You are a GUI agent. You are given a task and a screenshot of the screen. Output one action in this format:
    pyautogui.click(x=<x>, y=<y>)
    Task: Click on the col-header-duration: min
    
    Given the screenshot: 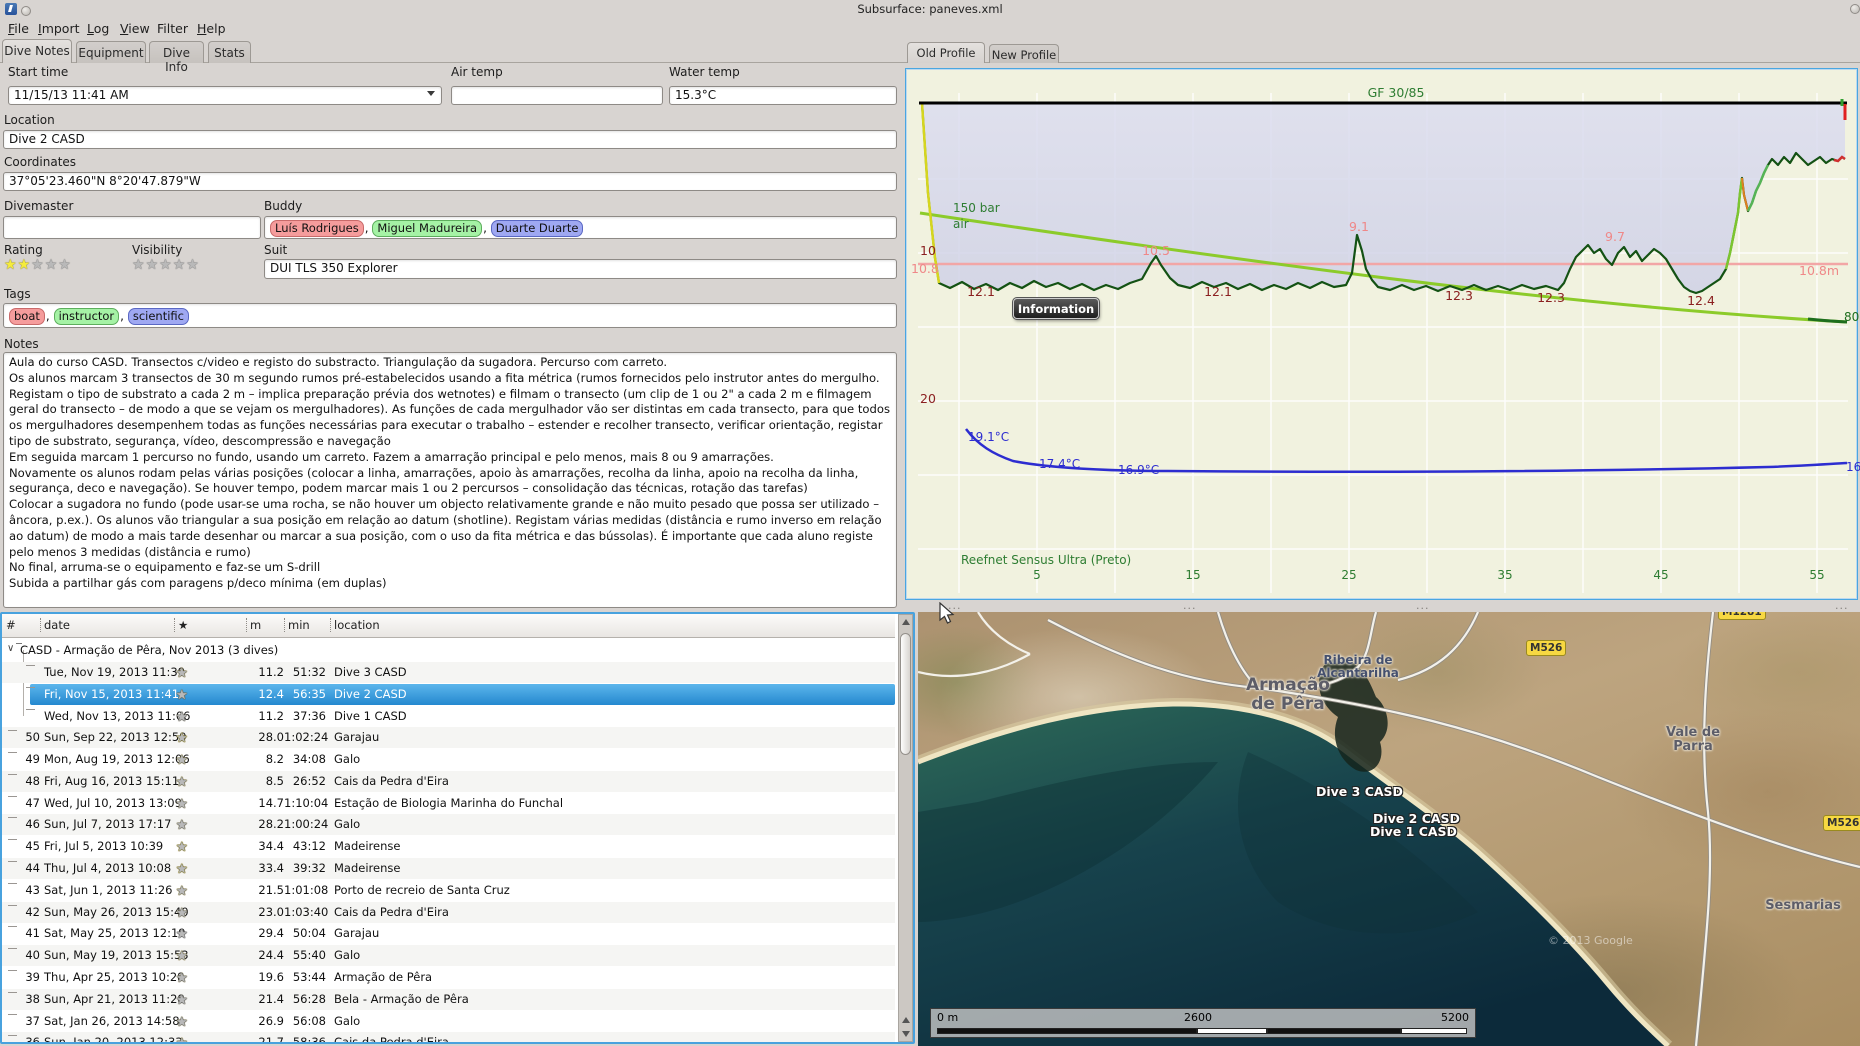 What is the action you would take?
    pyautogui.click(x=299, y=625)
    